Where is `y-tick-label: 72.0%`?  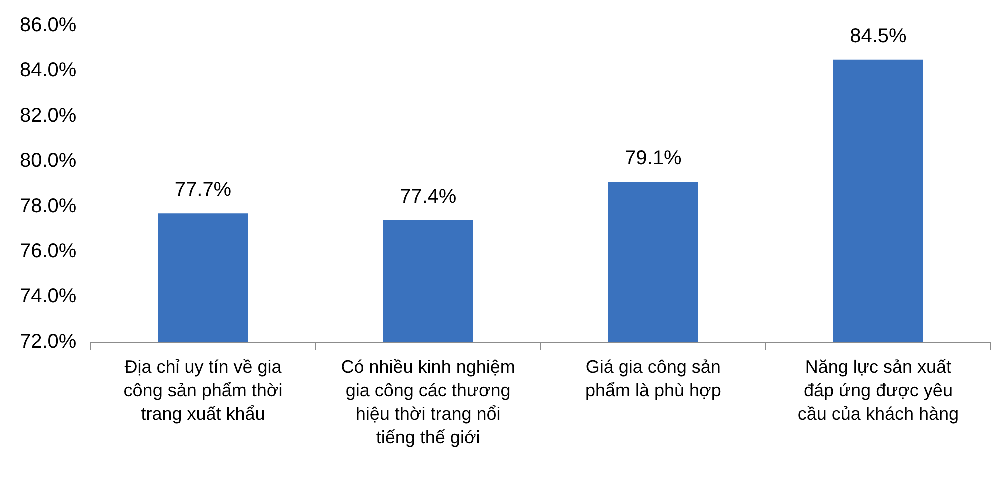
y-tick-label: 72.0% is located at coordinates (48, 341).